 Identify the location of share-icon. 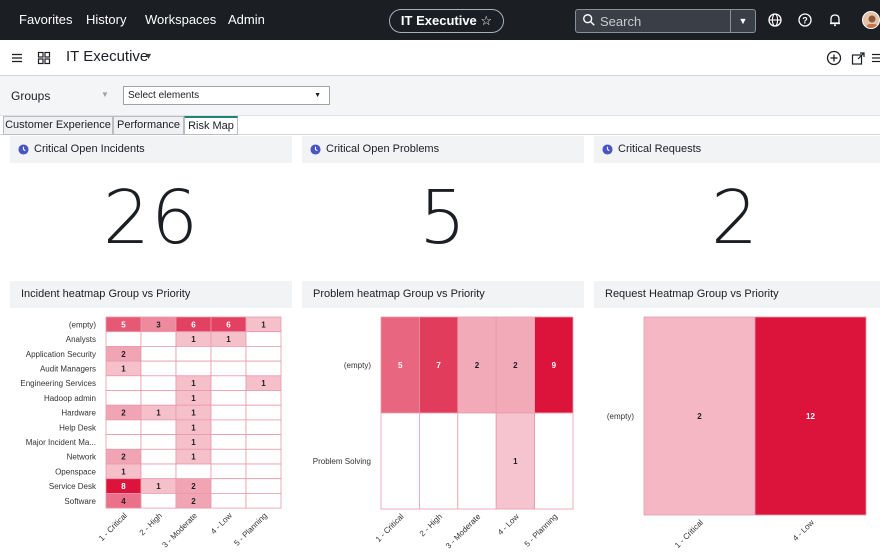
(858, 58).